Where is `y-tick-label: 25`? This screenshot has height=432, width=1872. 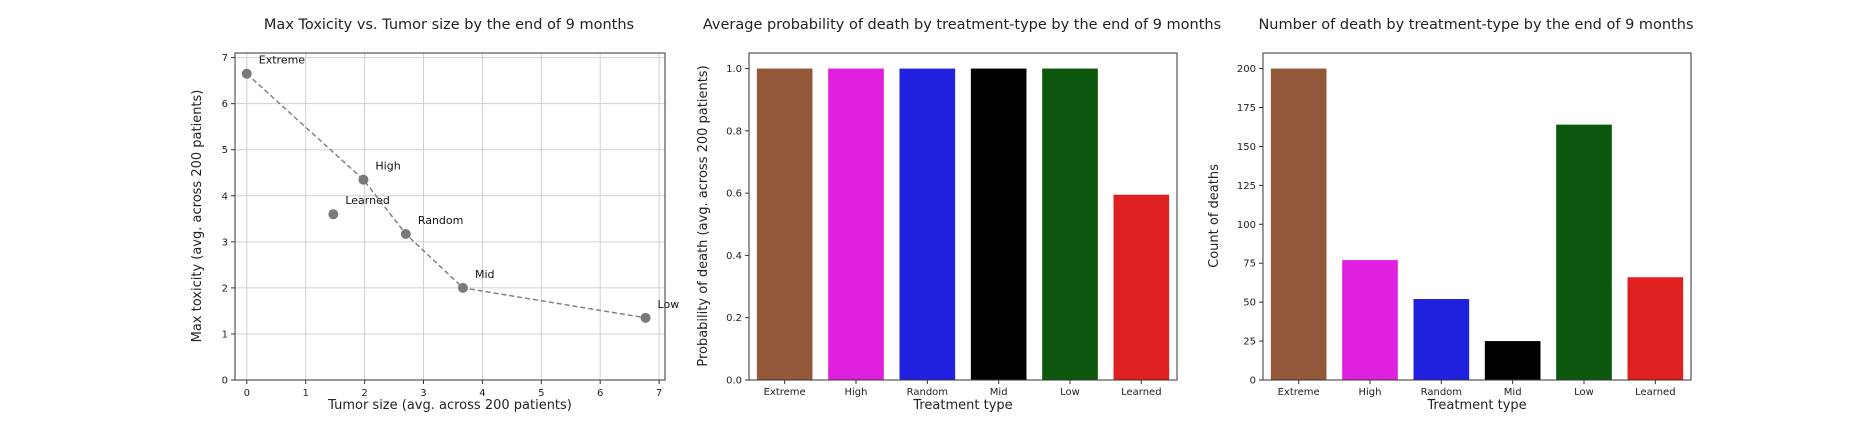
y-tick-label: 25 is located at coordinates (1249, 342).